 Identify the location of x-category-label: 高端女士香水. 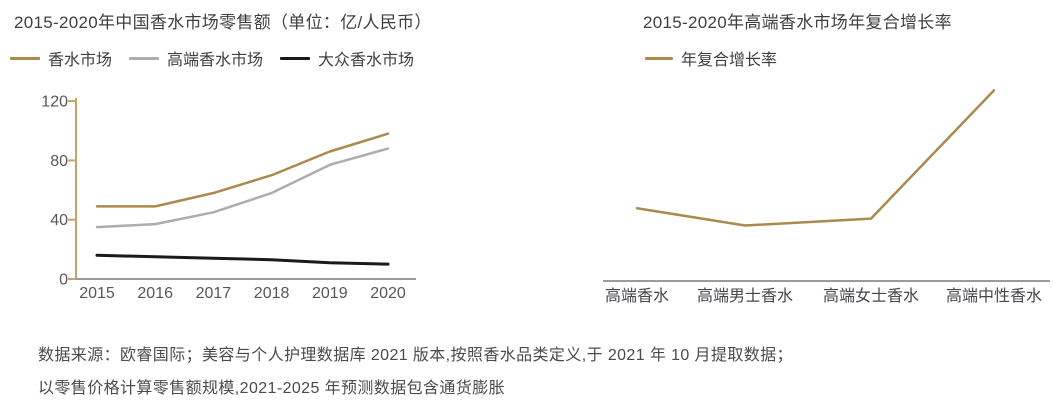
(871, 295).